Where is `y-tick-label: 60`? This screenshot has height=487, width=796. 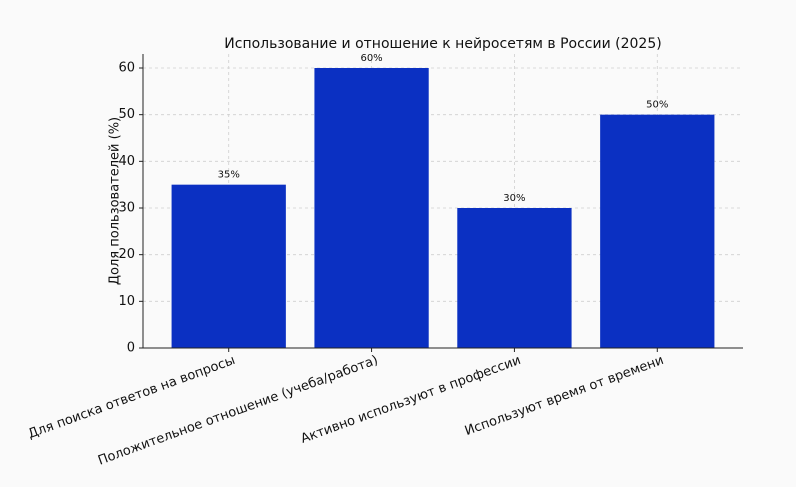 y-tick-label: 60 is located at coordinates (126, 68).